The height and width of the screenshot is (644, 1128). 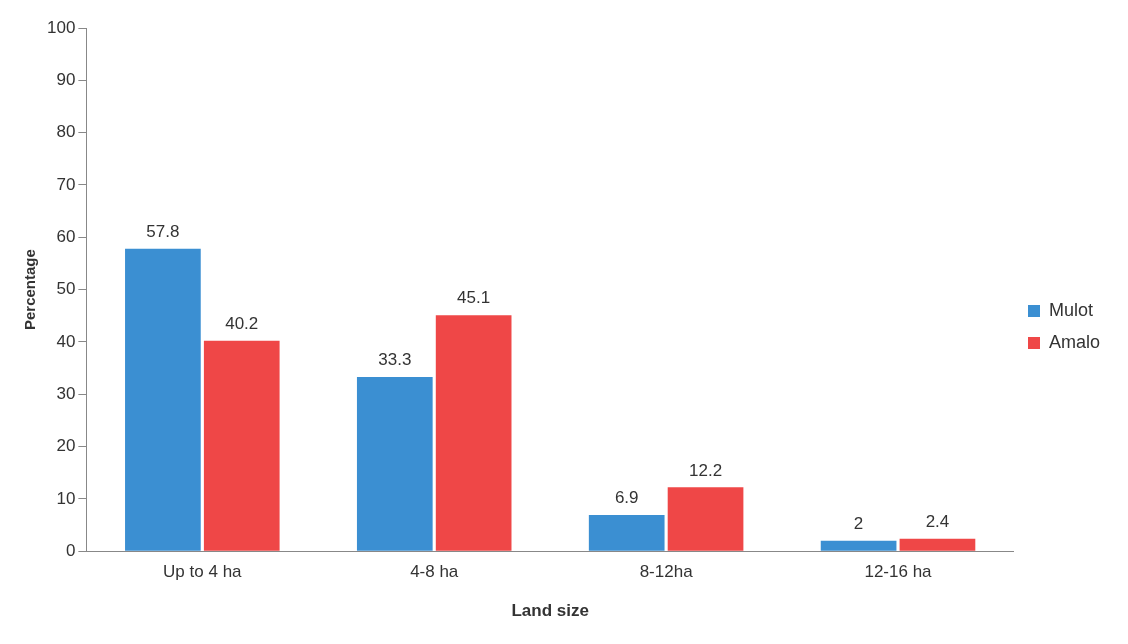 I want to click on data-label: 57.8, so click(x=163, y=231).